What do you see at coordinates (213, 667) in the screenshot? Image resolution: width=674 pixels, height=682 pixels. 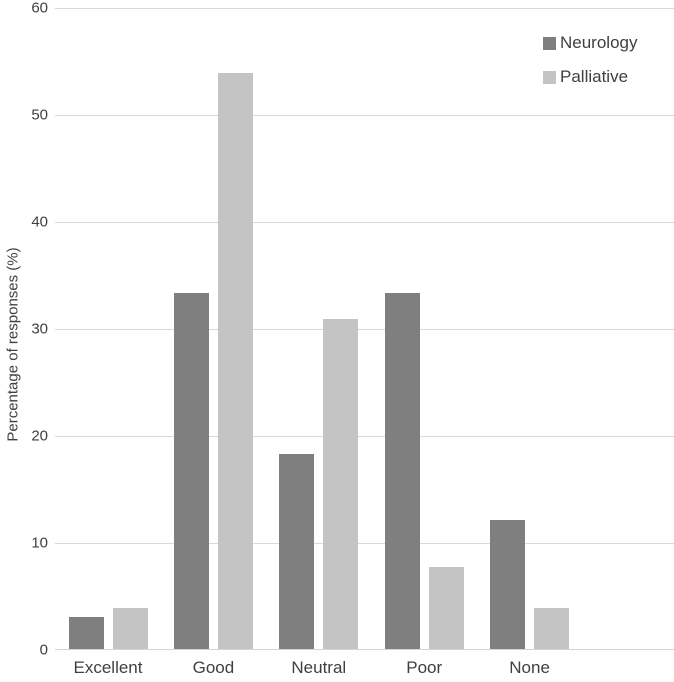 I see `x-category-label-good: Good` at bounding box center [213, 667].